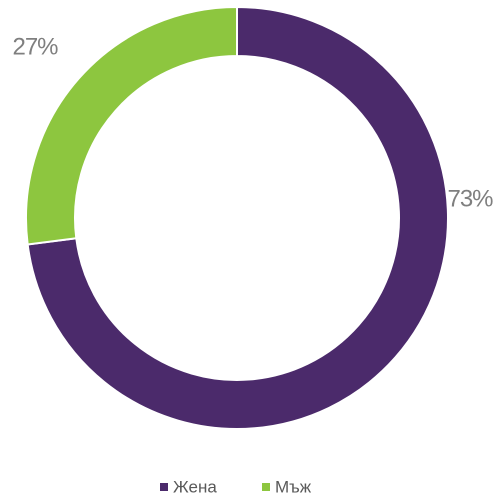 The image size is (498, 499). I want to click on data-label: 73%, so click(470, 198).